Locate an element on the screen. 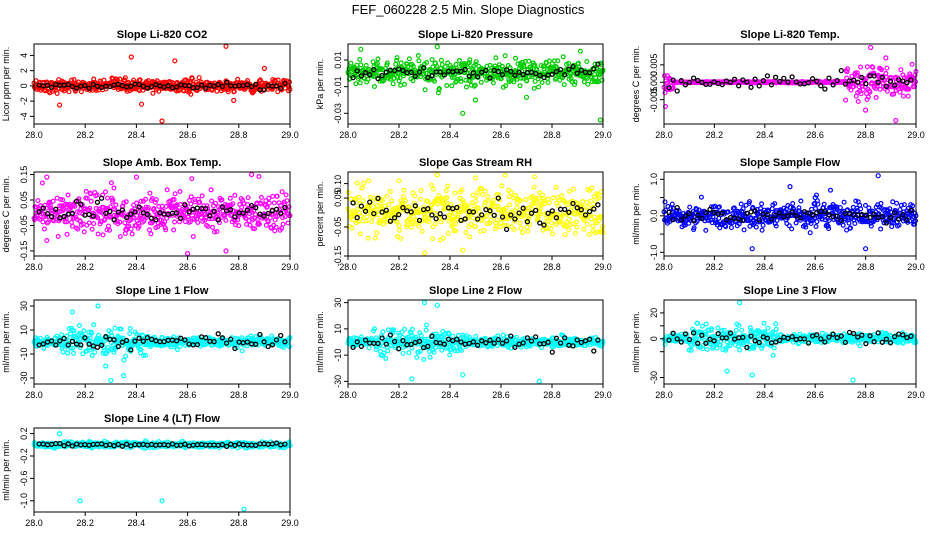 This screenshot has width=936, height=540. chart-title: Slope Line 2 Flow is located at coordinates (475, 291).